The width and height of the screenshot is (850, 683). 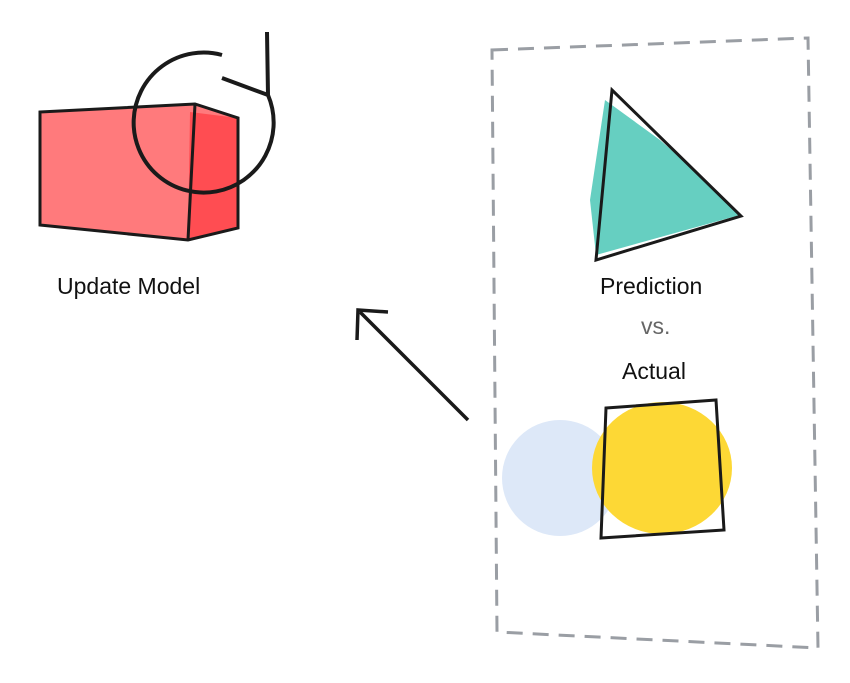 I want to click on vs-label: vs., so click(x=656, y=326).